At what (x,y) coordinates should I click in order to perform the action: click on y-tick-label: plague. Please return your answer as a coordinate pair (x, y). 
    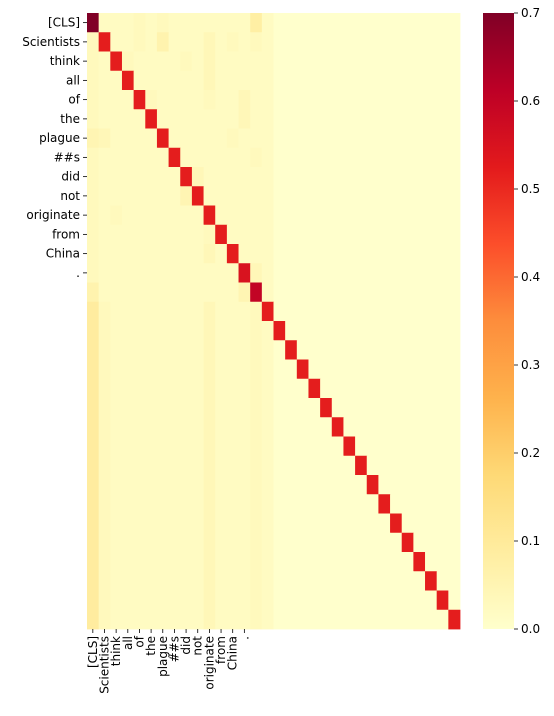
    Looking at the image, I should click on (59, 138).